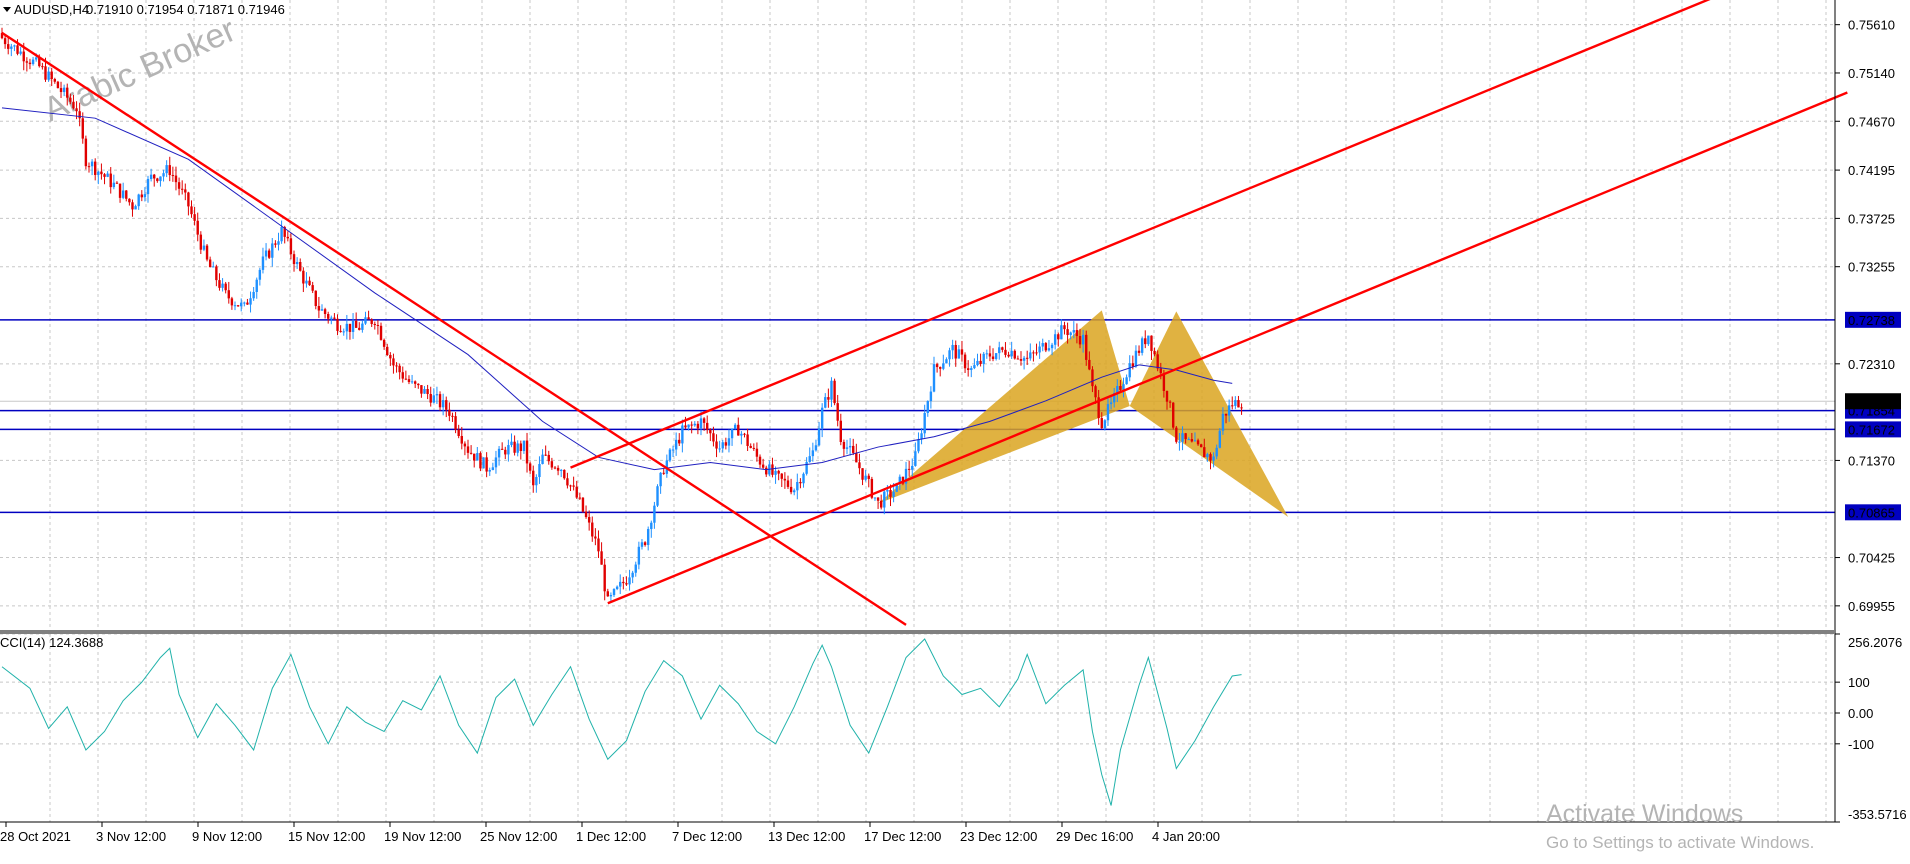  What do you see at coordinates (1859, 682) in the screenshot?
I see `cci-tick-label: 100` at bounding box center [1859, 682].